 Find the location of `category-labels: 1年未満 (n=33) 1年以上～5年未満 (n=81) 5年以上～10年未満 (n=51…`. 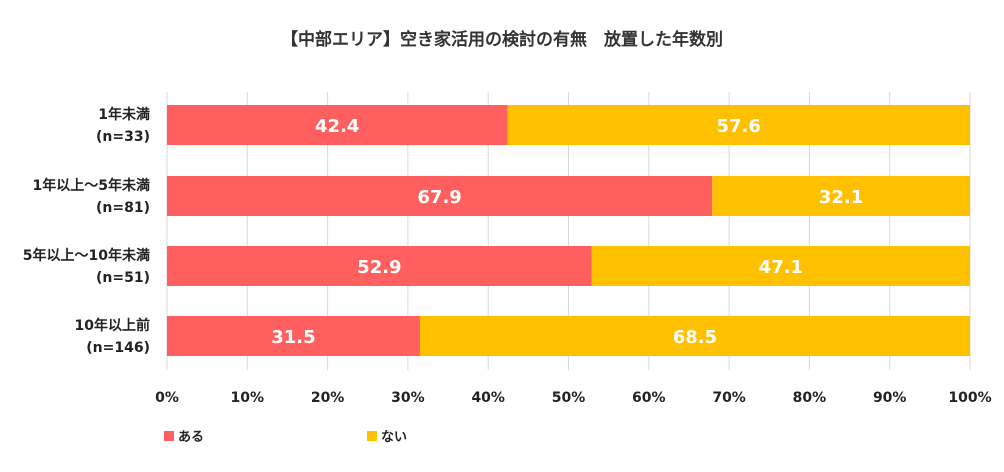

category-labels: 1年未満 (n=33) 1年以上～5年未満 (n=81) 5年以上～10年未満 (n=51… is located at coordinates (86, 231).